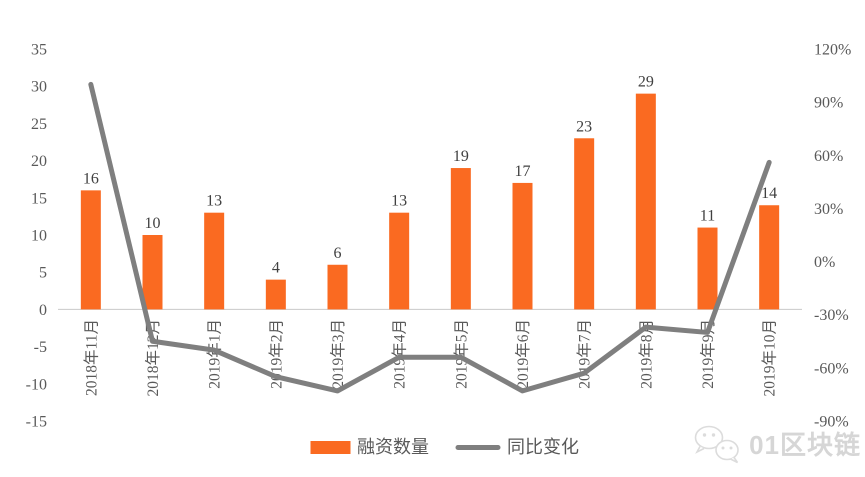 The width and height of the screenshot is (865, 477). What do you see at coordinates (828, 156) in the screenshot?
I see `right-axis-tick: 60%` at bounding box center [828, 156].